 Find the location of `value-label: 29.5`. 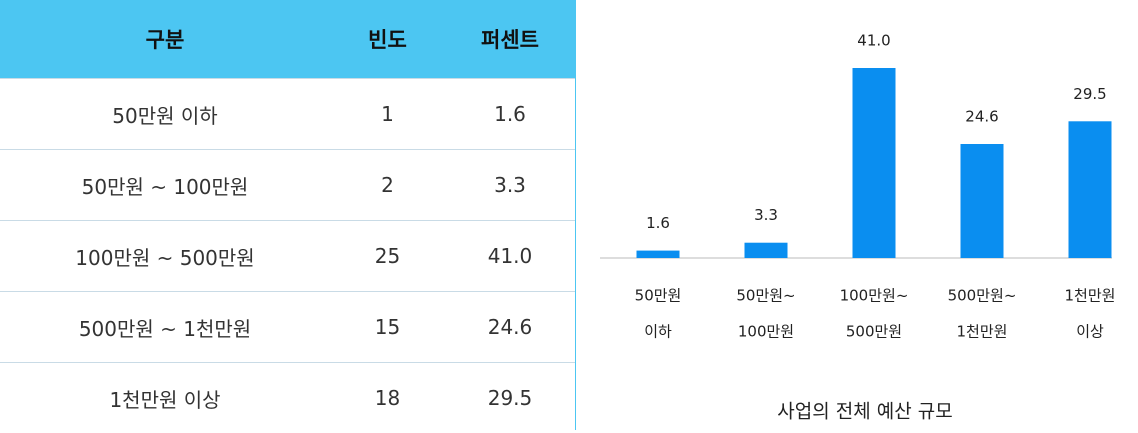

value-label: 29.5 is located at coordinates (1089, 94).